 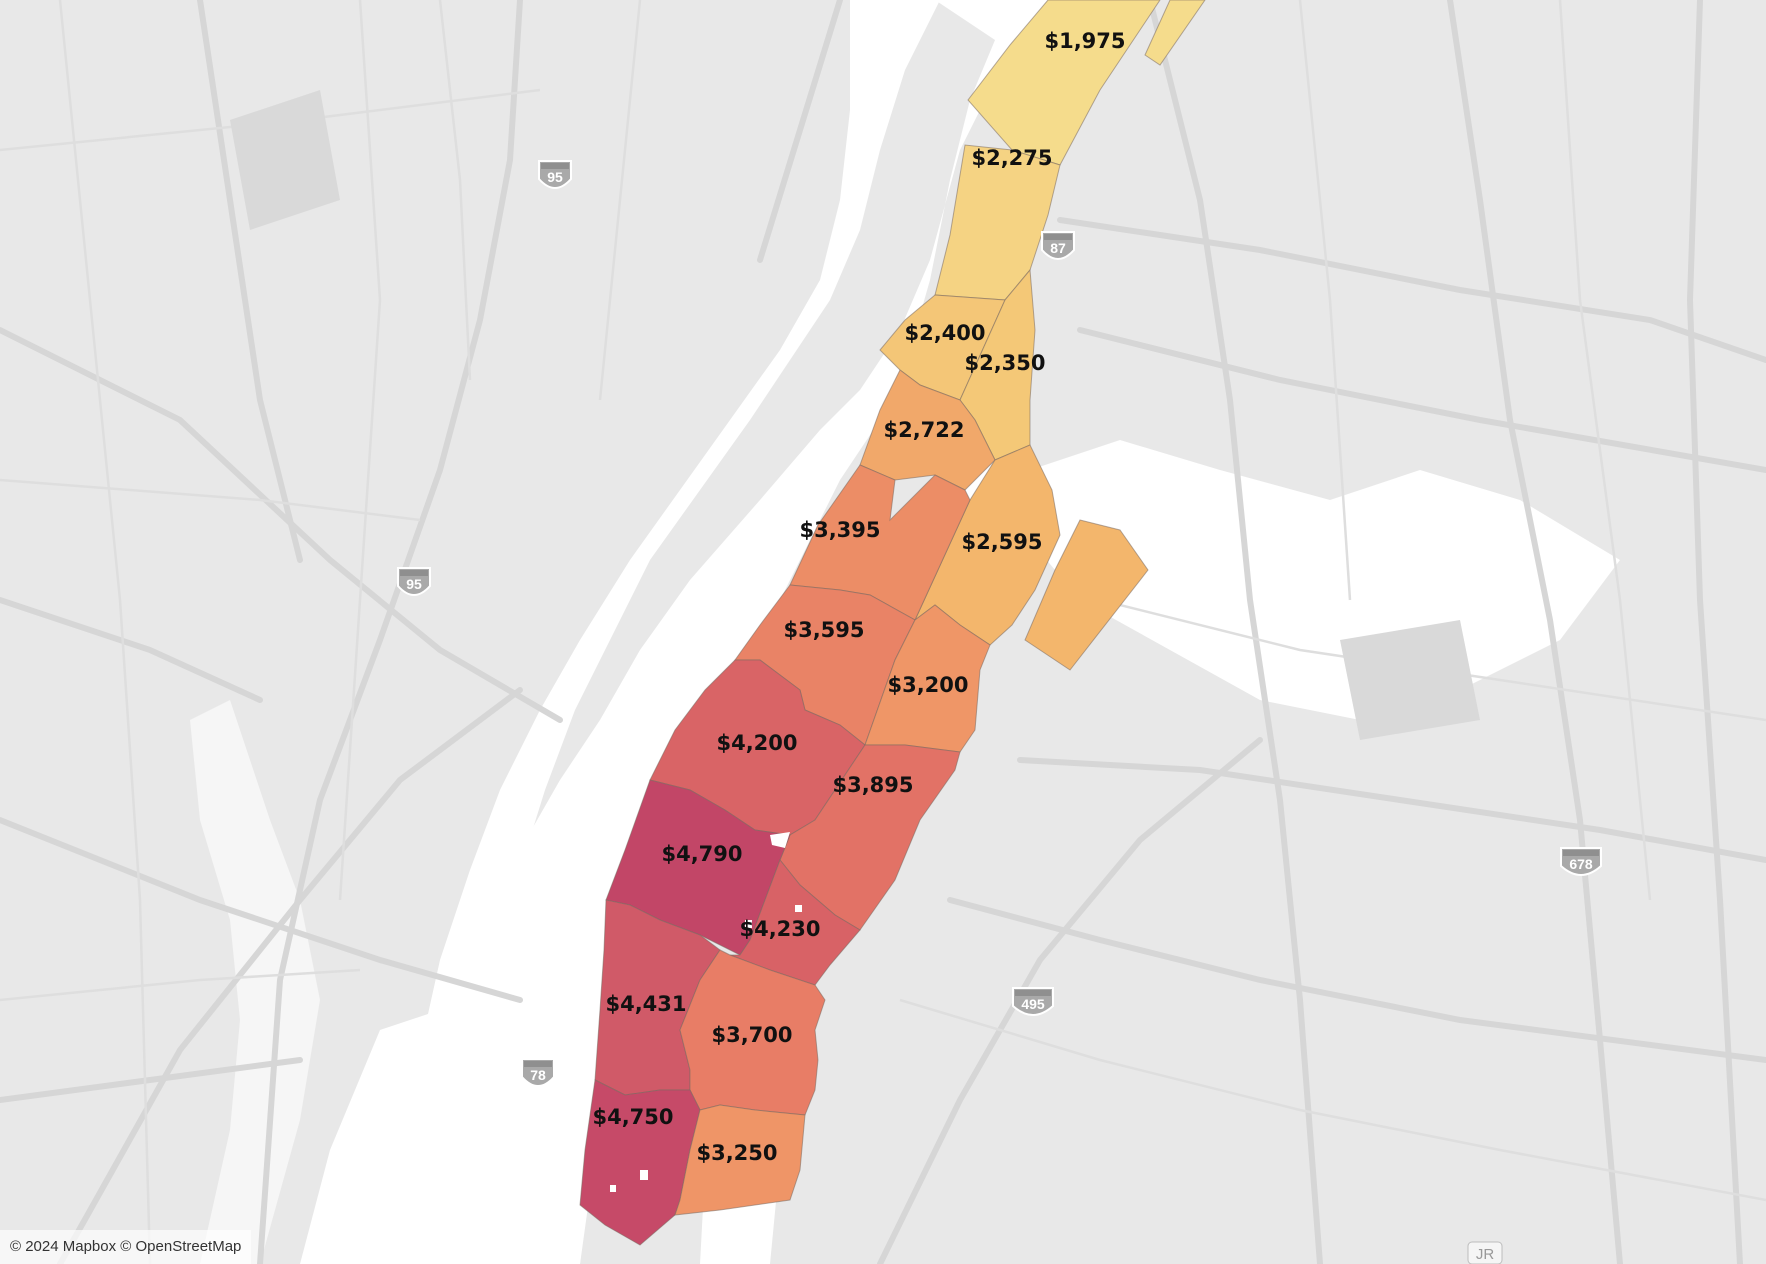 What do you see at coordinates (823, 630) in the screenshot?
I see `price-label-3595: $3,595` at bounding box center [823, 630].